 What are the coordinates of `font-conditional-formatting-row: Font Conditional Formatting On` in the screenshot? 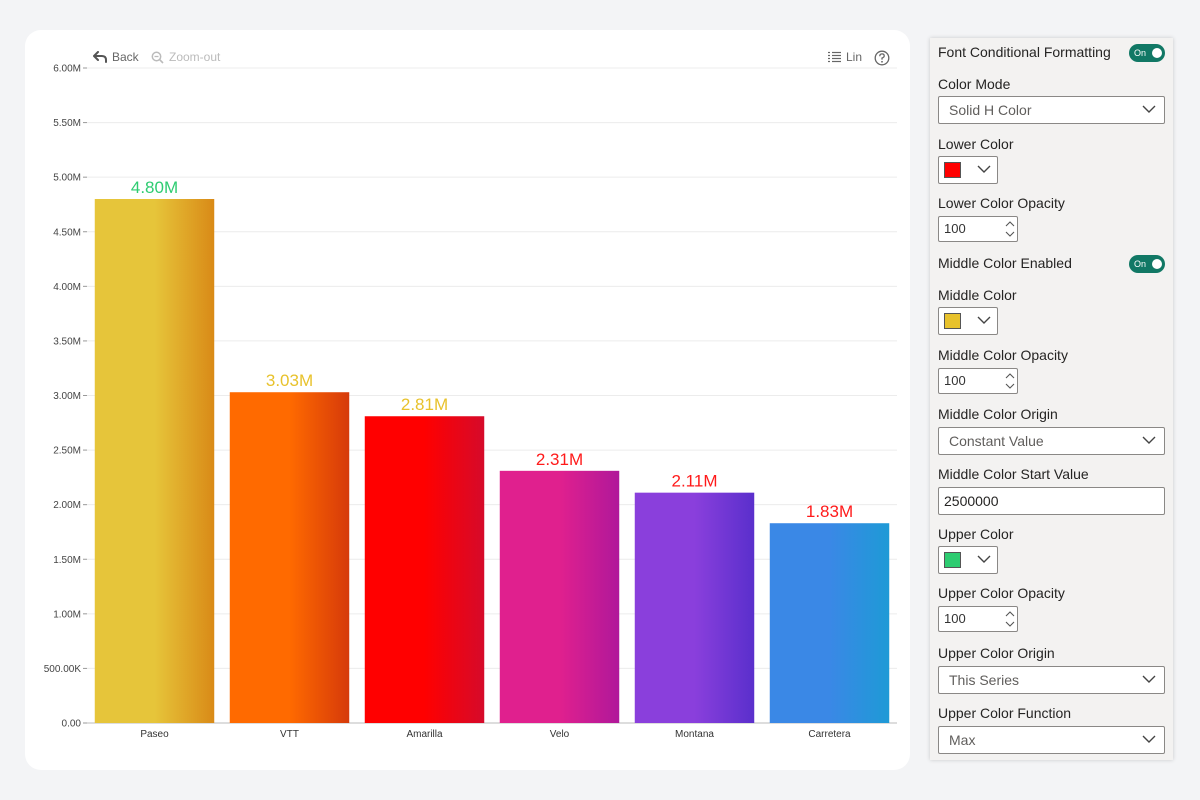 It's located at (1051, 52).